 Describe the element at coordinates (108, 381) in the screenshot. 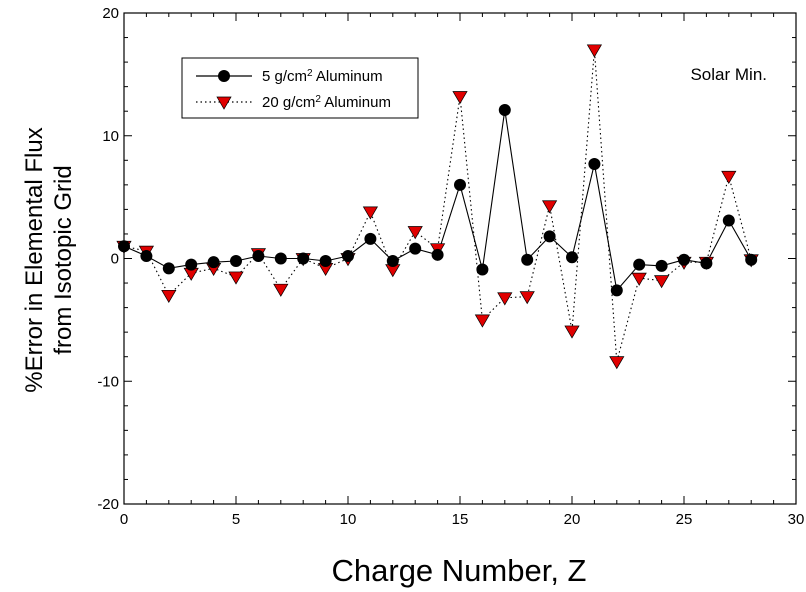

I see `y-tick-label: -10` at that location.